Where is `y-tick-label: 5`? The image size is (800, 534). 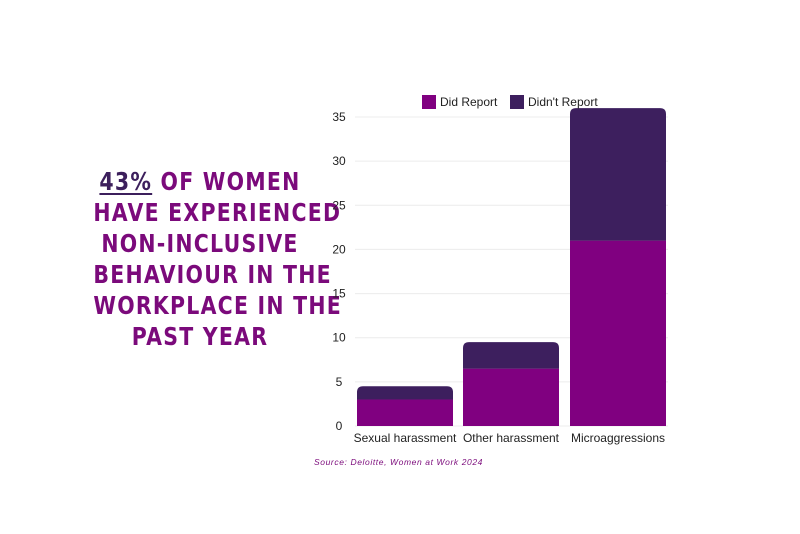
y-tick-label: 5 is located at coordinates (339, 382).